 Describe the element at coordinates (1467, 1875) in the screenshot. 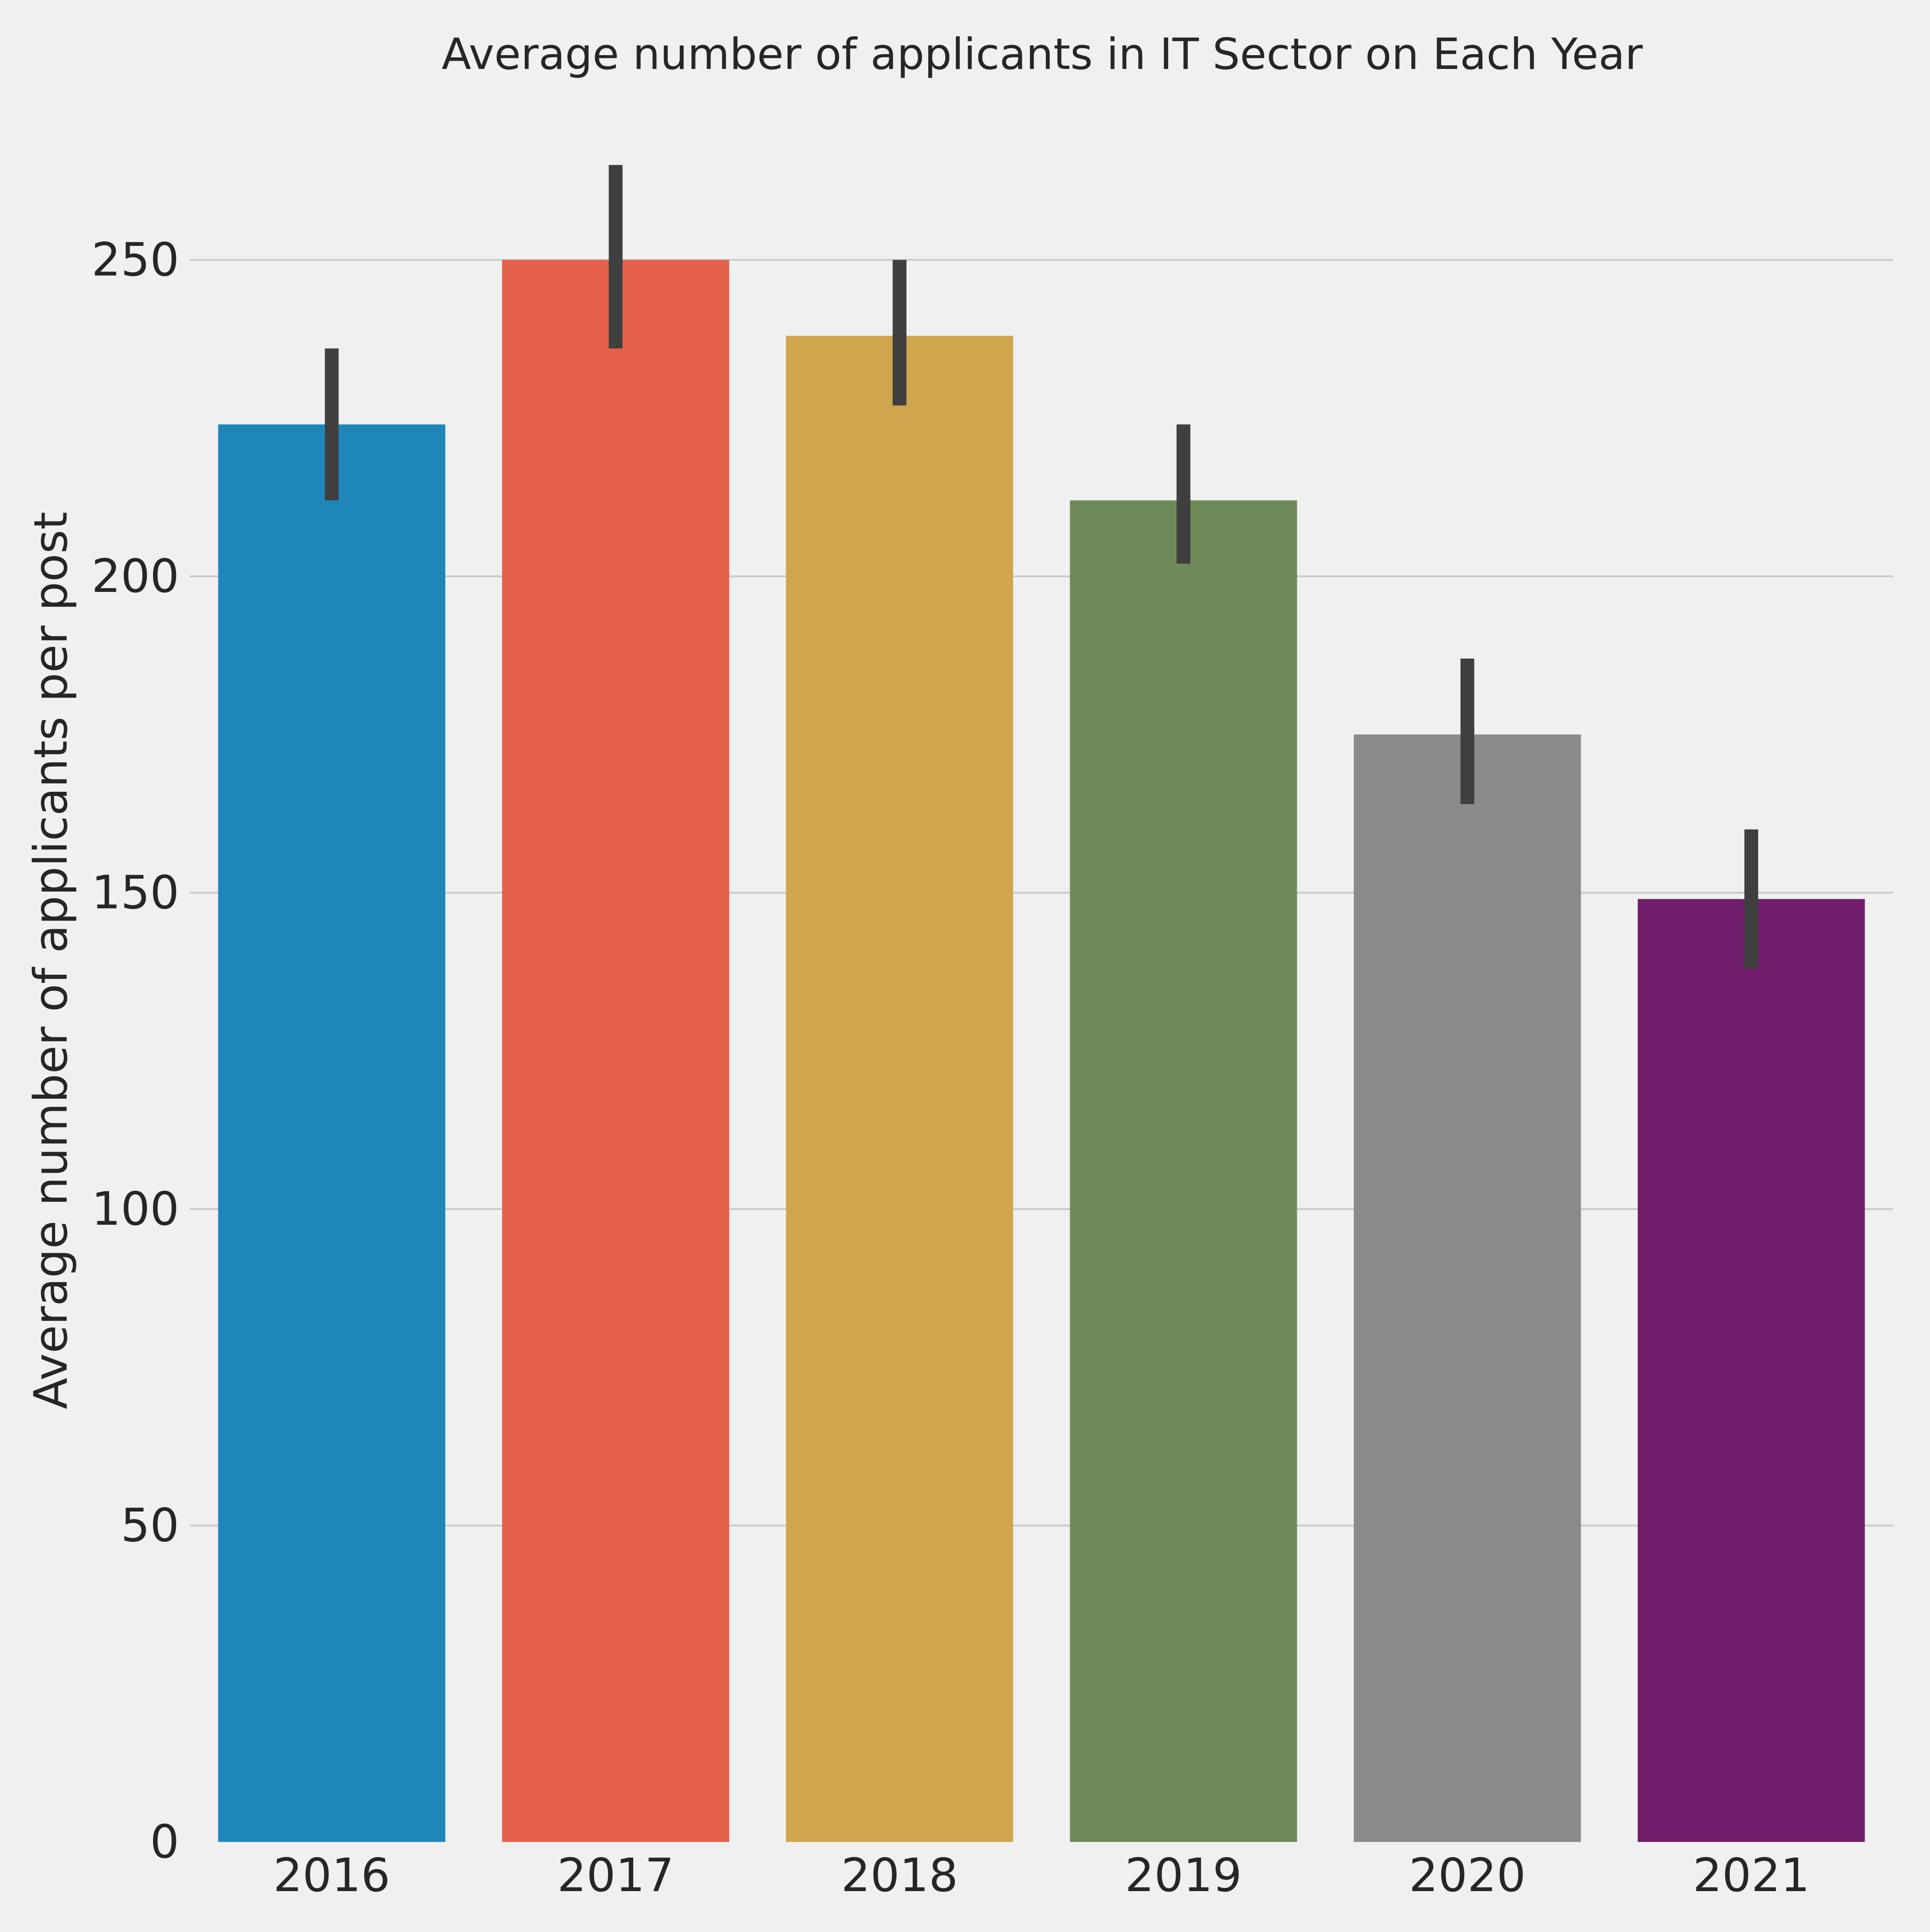

I see `x-tick-2020: 2020` at that location.